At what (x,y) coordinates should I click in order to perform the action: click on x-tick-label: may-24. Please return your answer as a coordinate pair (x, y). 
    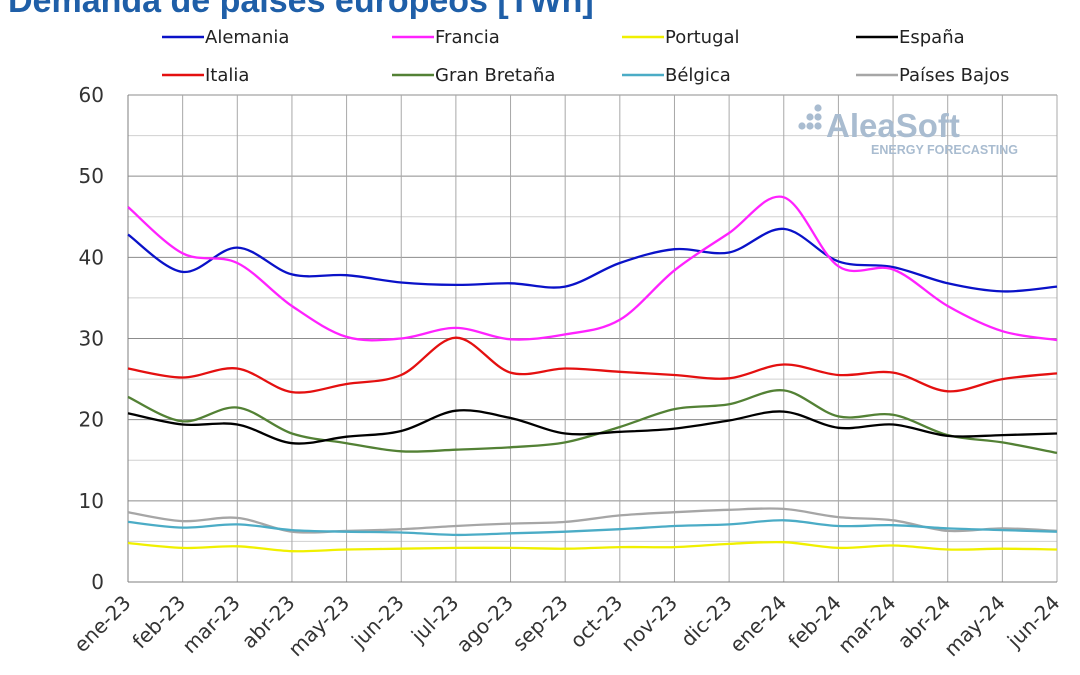
    Looking at the image, I should click on (974, 626).